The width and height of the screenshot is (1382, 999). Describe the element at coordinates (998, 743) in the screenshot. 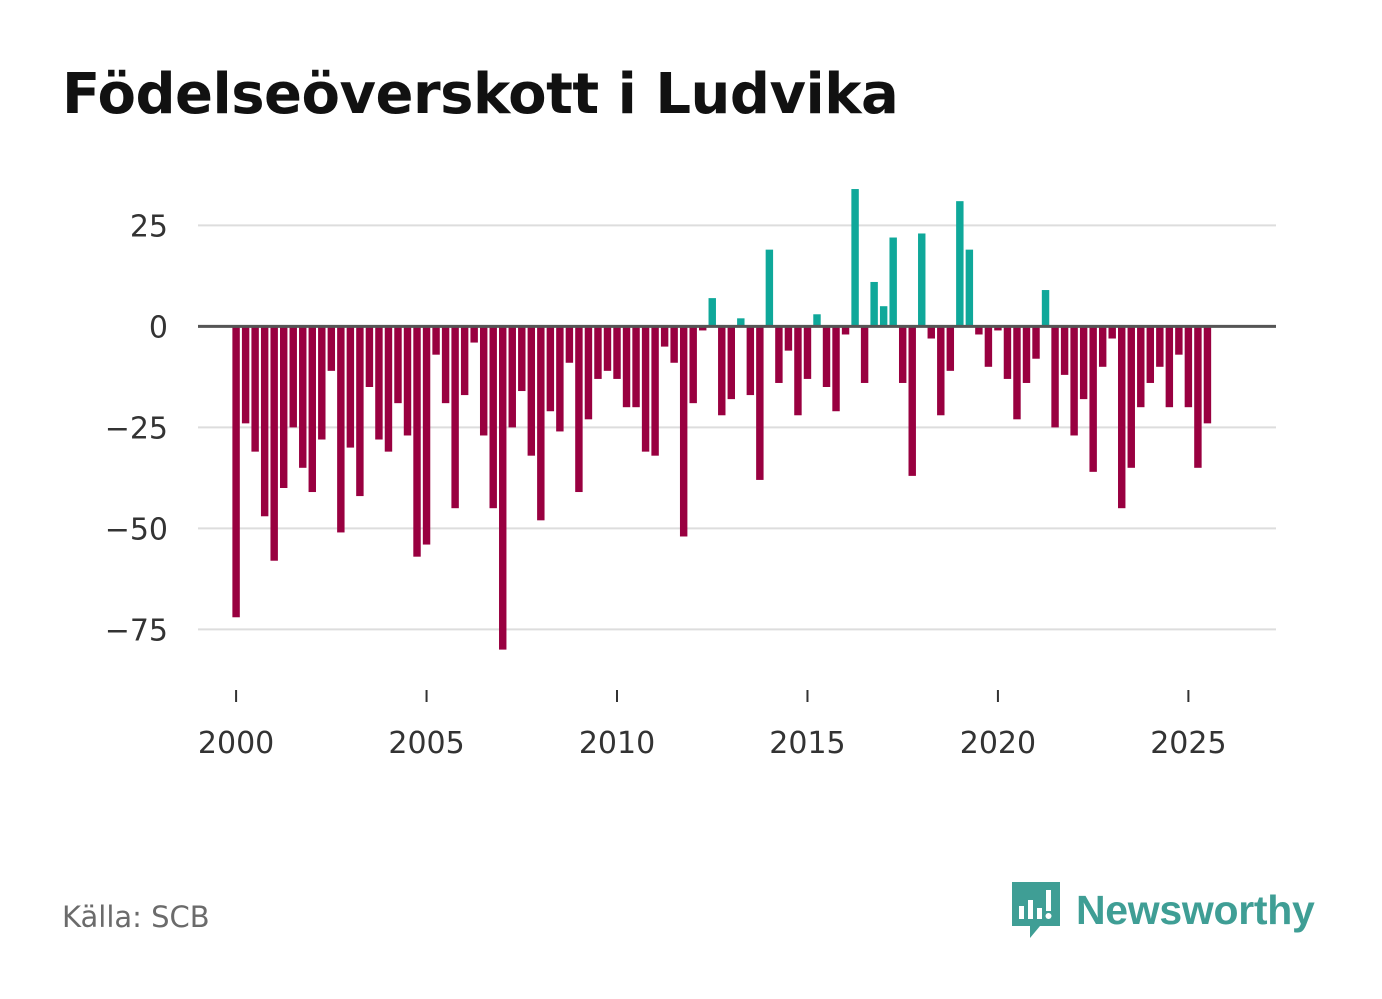

I see `x-tick-label: 2020` at that location.